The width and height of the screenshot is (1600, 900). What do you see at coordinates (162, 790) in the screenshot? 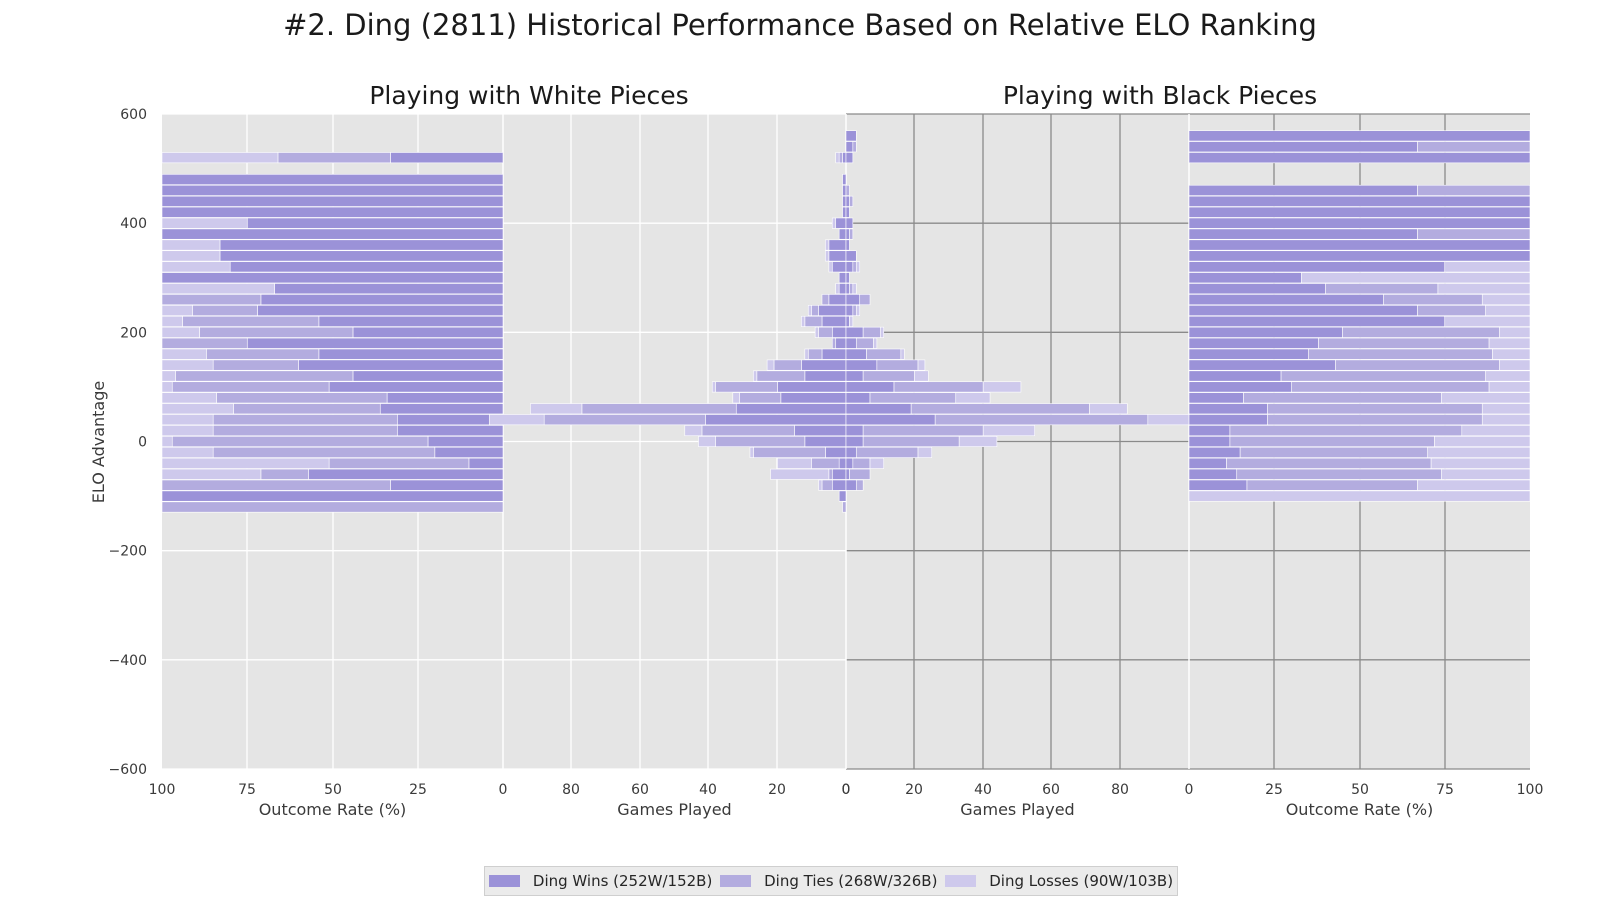
I see `white-outcome-x-tick-label: 100` at bounding box center [162, 790].